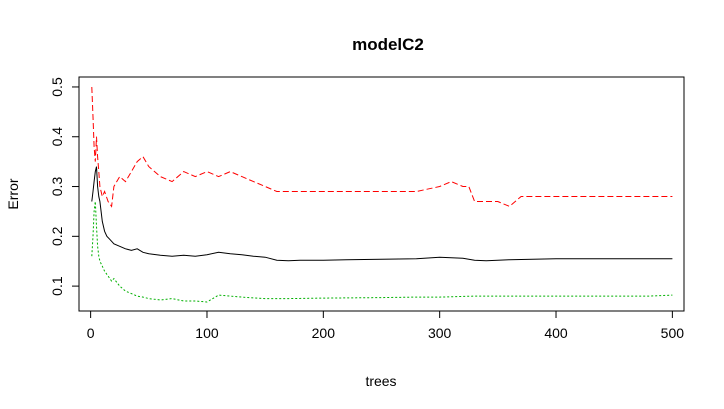 Image resolution: width=724 pixels, height=409 pixels. What do you see at coordinates (207, 333) in the screenshot?
I see `x-tick-label: 100` at bounding box center [207, 333].